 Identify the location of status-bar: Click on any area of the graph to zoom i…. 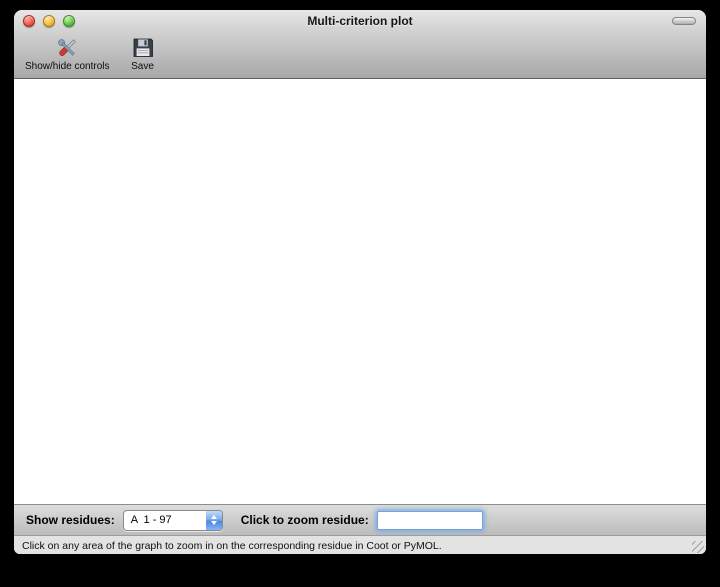
(360, 544).